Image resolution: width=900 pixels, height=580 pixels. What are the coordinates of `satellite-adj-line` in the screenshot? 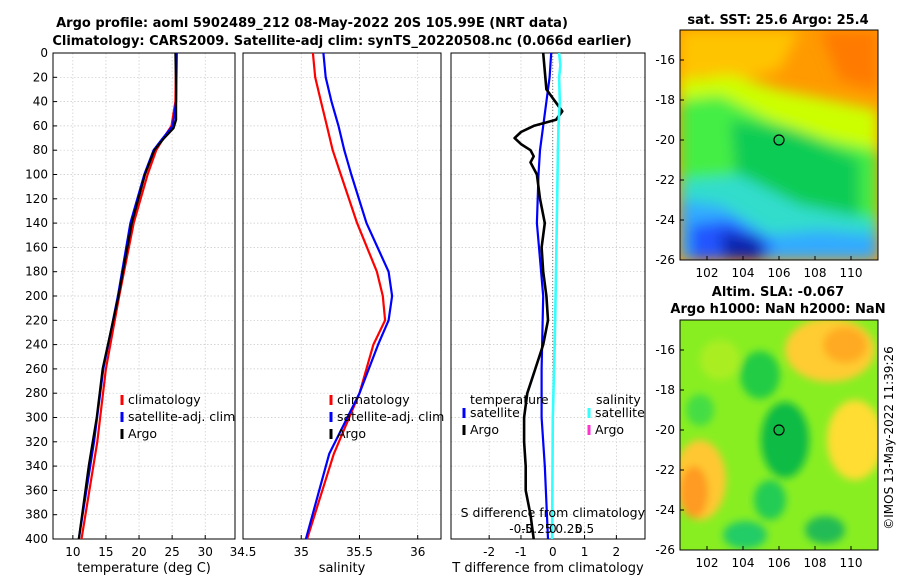 It's located at (349, 296).